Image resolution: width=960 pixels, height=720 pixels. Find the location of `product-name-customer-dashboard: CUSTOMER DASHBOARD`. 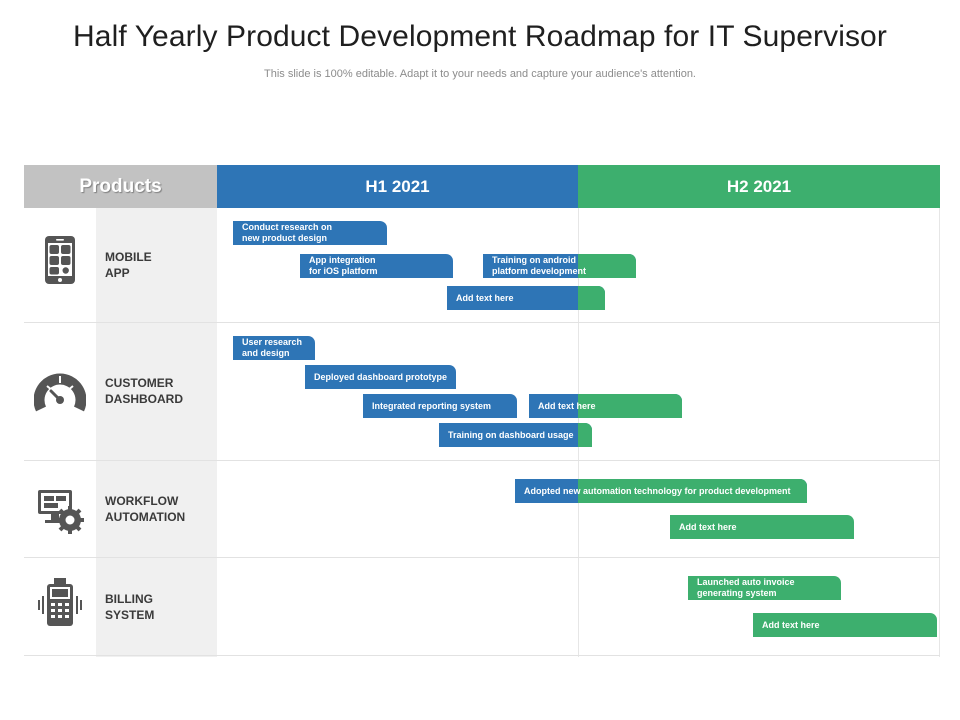

product-name-customer-dashboard: CUSTOMER DASHBOARD is located at coordinates (144, 391).